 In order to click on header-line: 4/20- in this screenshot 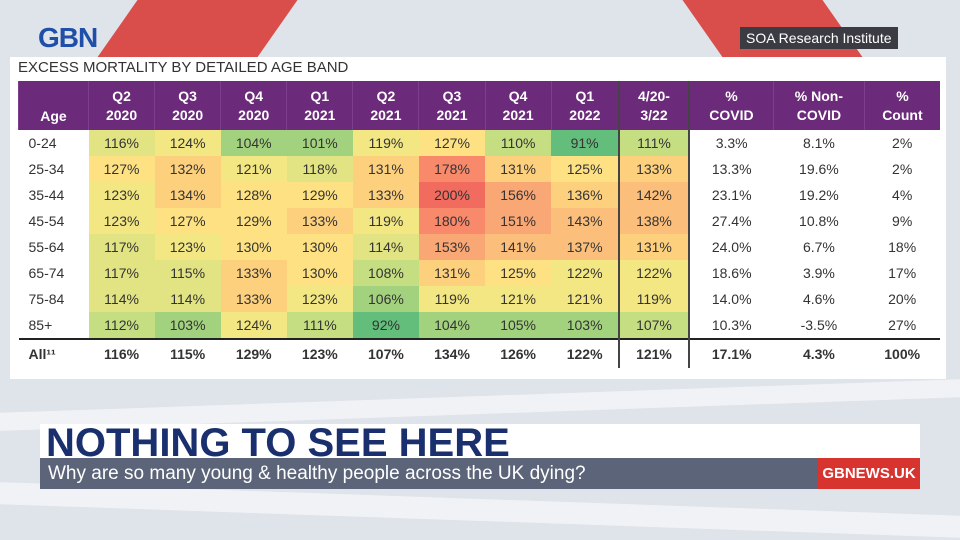, I will do `click(654, 95)`.